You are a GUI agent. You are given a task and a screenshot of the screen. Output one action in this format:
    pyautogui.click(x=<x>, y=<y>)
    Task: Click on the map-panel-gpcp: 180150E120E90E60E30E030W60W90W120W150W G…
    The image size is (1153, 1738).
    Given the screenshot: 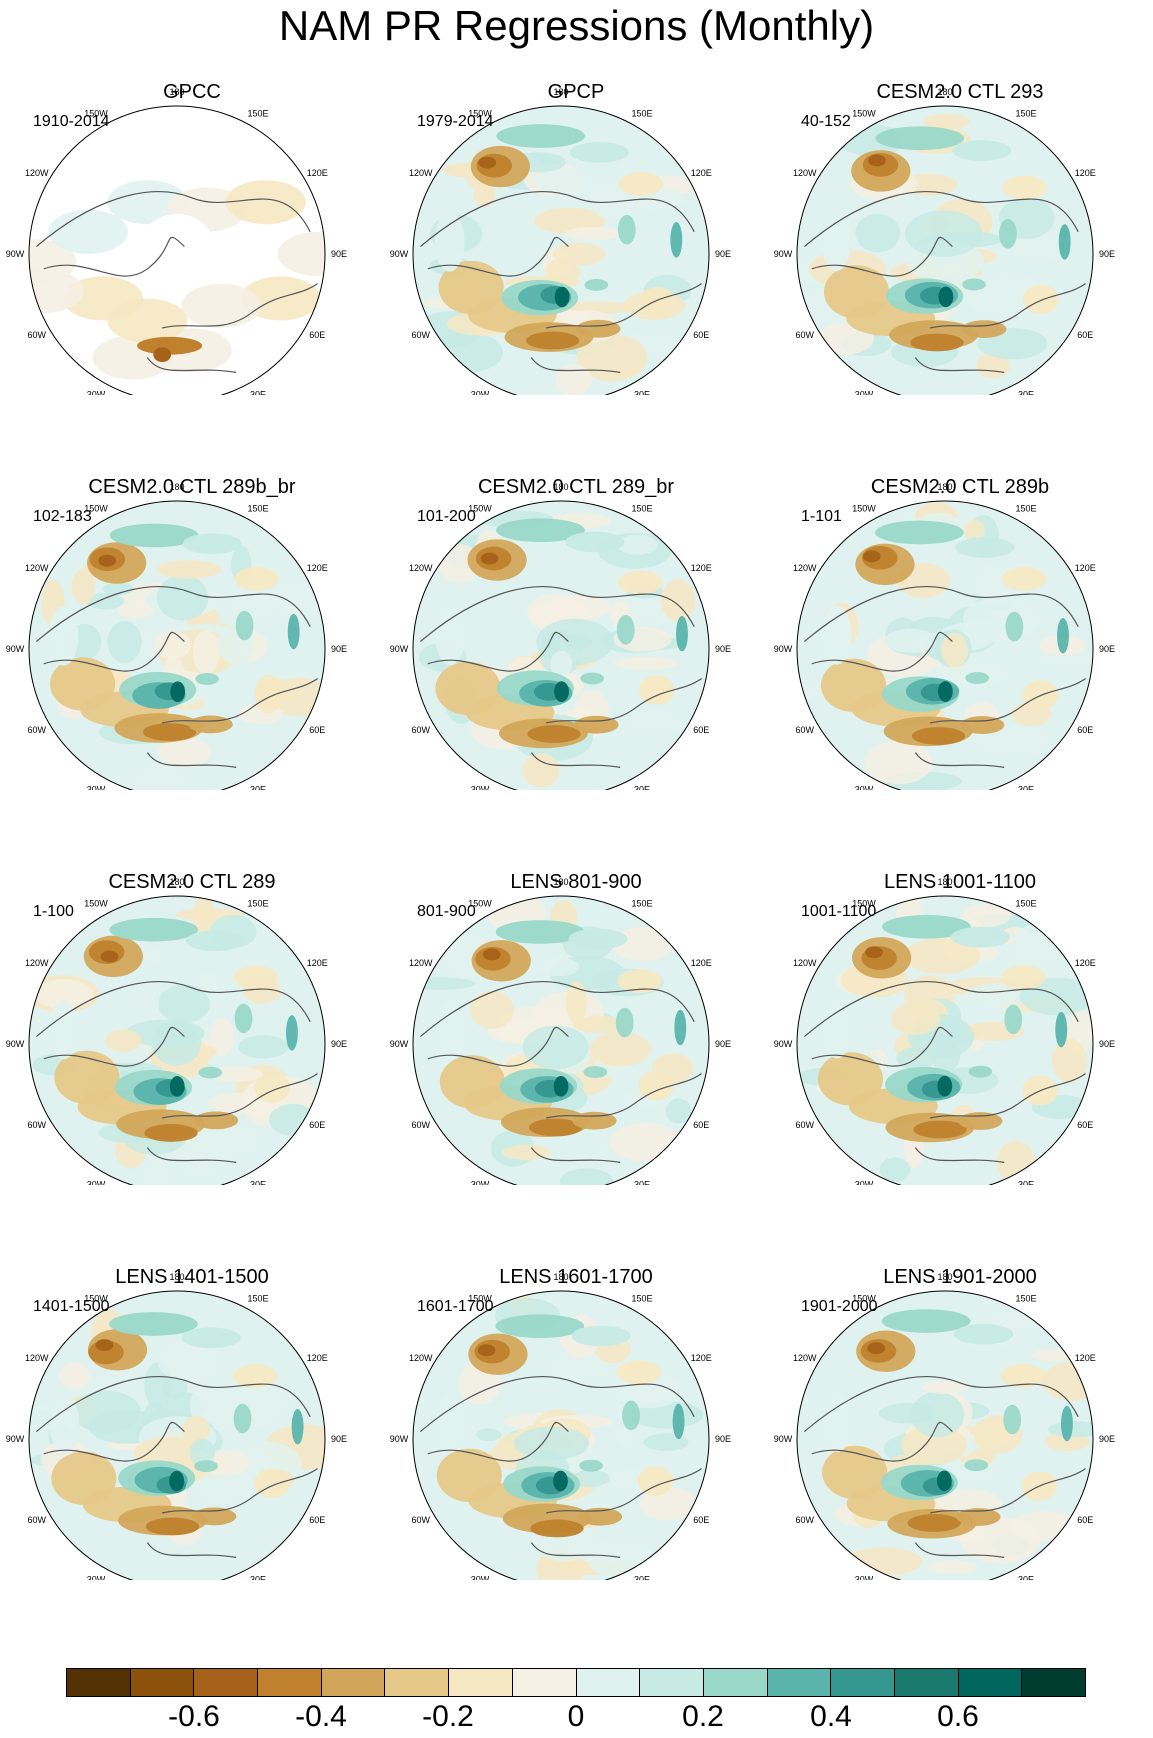 What is the action you would take?
    pyautogui.click(x=576, y=197)
    